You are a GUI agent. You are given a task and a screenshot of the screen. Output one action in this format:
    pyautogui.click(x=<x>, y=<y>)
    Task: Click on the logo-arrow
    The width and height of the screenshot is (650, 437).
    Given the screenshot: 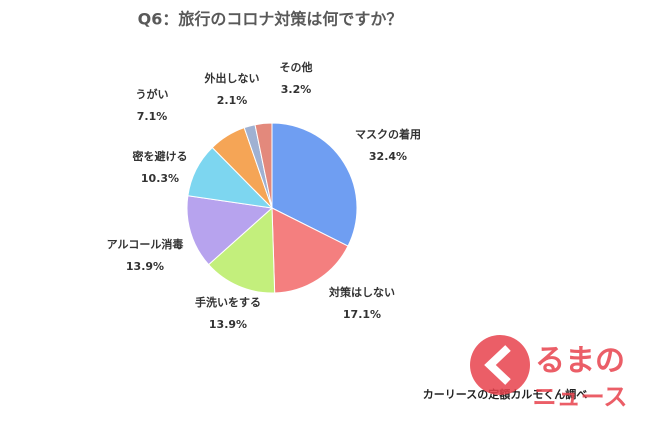 What is the action you would take?
    pyautogui.click(x=497, y=365)
    